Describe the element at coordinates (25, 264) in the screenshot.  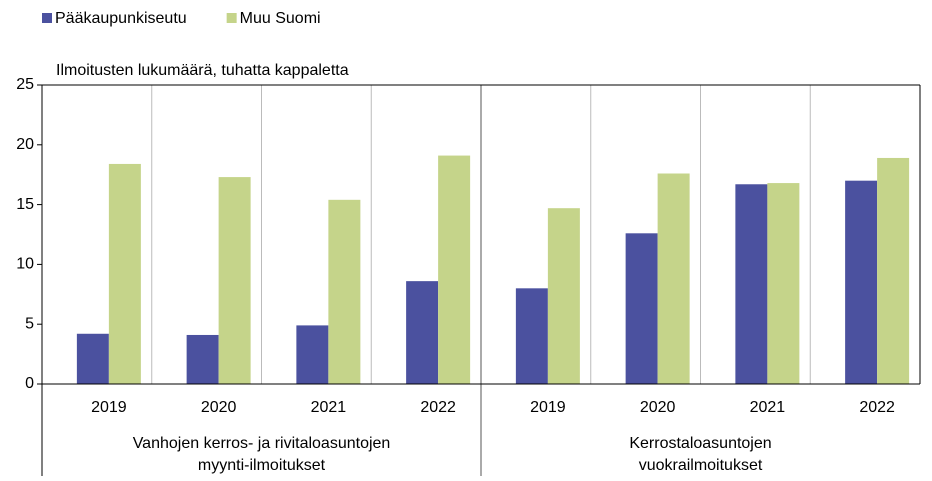
I see `y-tick-label: 10` at that location.